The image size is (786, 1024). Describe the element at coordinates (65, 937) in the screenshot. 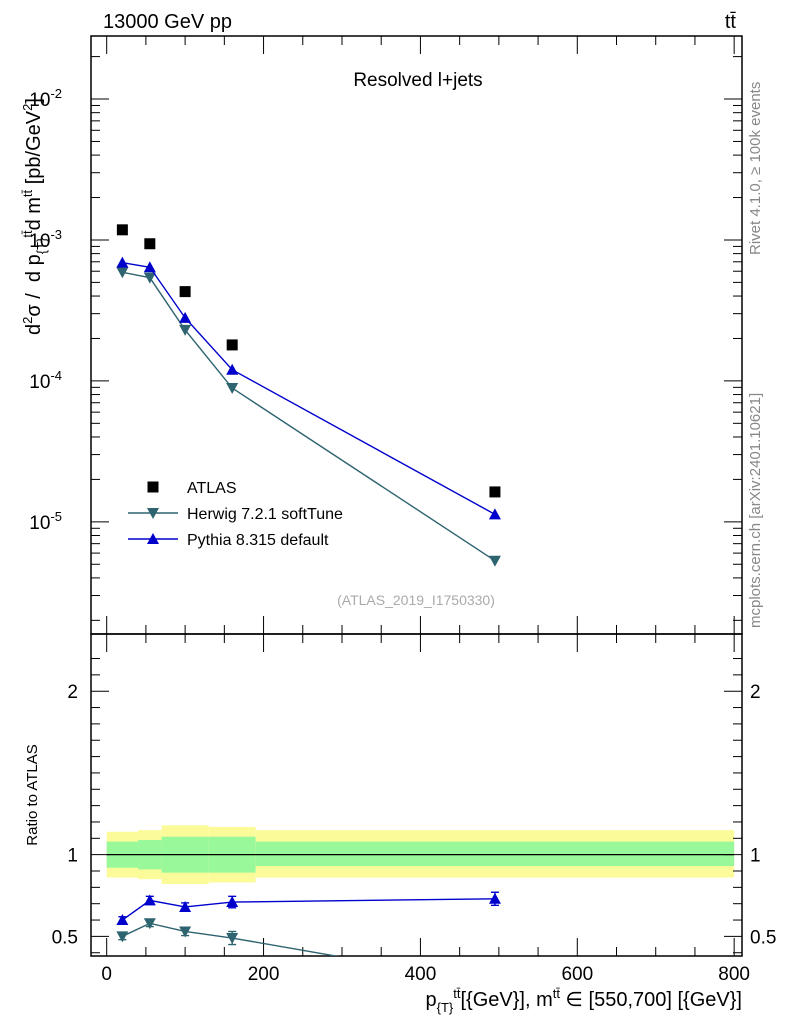

I see `ratio-y-tick-label: 0.5` at that location.